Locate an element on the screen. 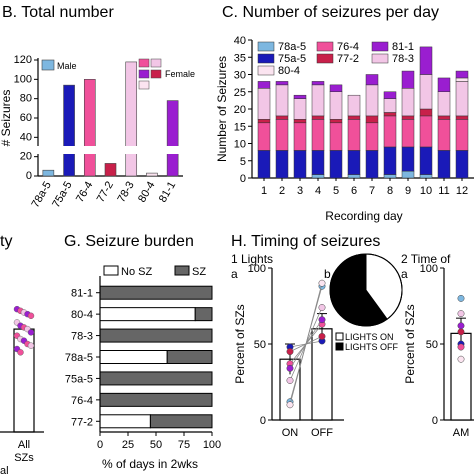  panel-b-x-tick-label: 77-2 is located at coordinates (105, 192).